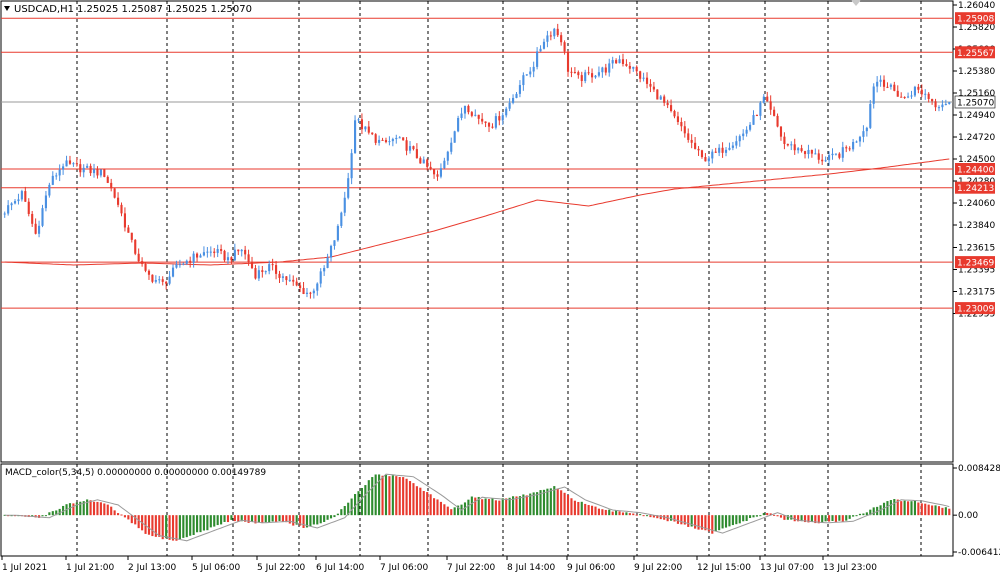  What do you see at coordinates (976, 160) in the screenshot?
I see `y-tick-label: 1.24500` at bounding box center [976, 160].